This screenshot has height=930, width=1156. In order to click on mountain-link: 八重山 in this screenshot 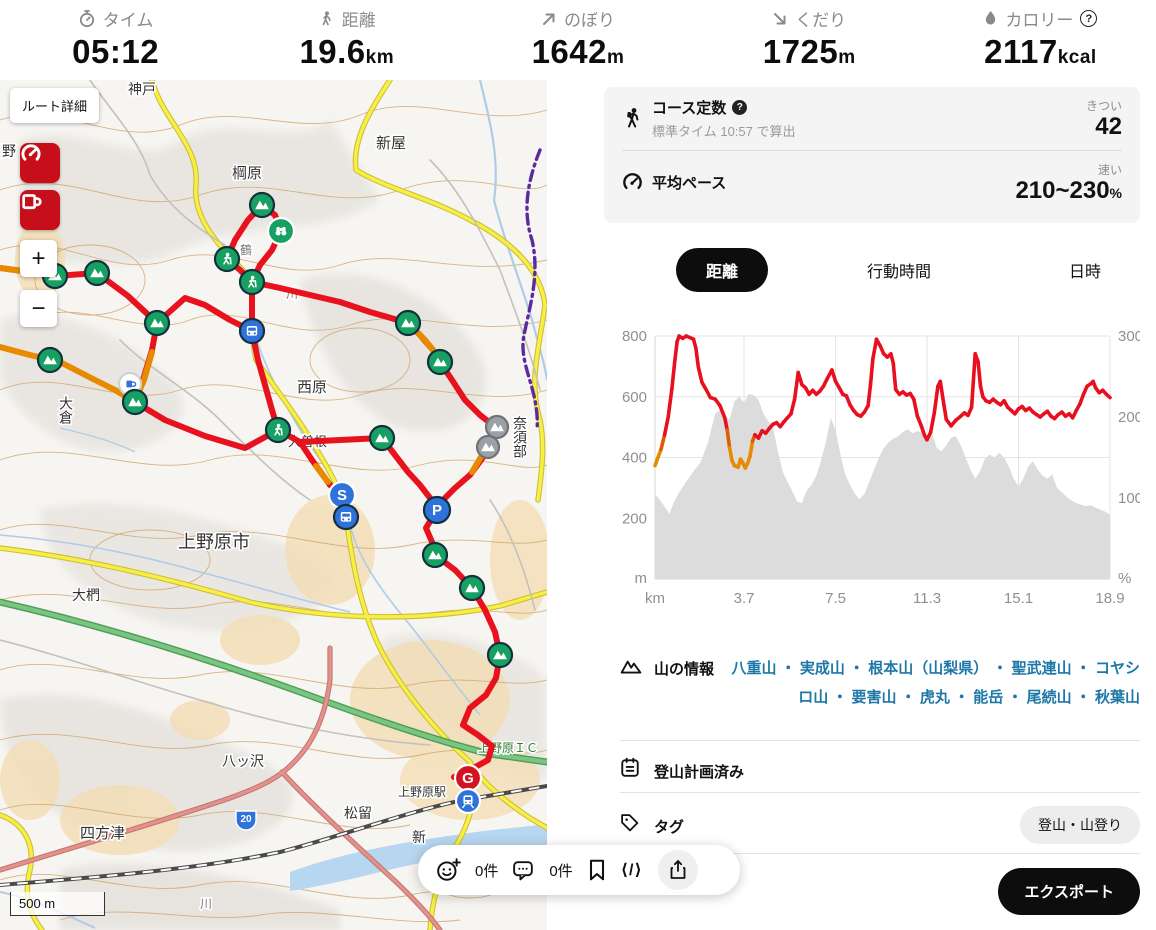, I will do `click(754, 668)`.